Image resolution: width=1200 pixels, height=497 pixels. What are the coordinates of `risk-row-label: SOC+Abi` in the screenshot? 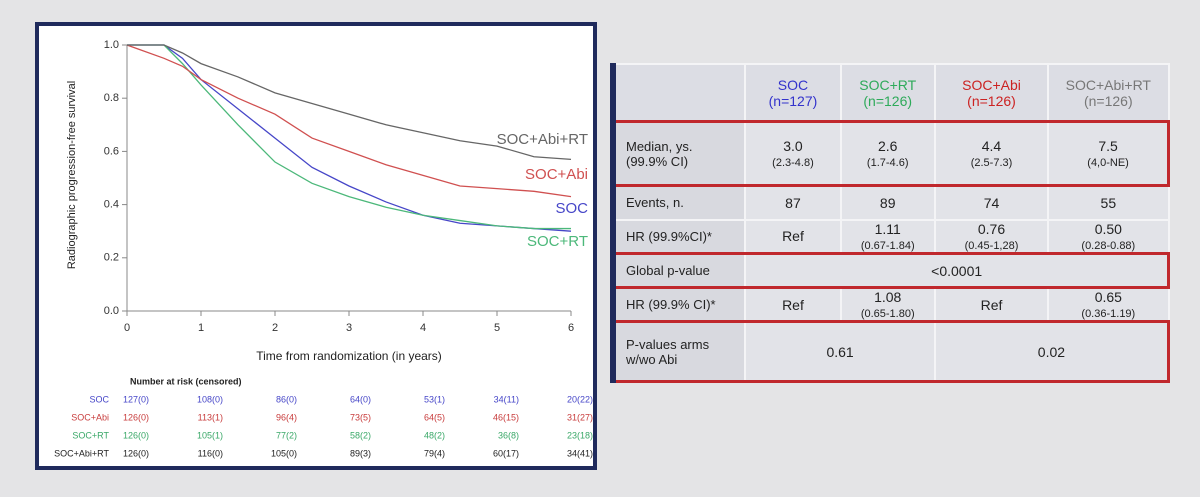 It's located at (90, 417).